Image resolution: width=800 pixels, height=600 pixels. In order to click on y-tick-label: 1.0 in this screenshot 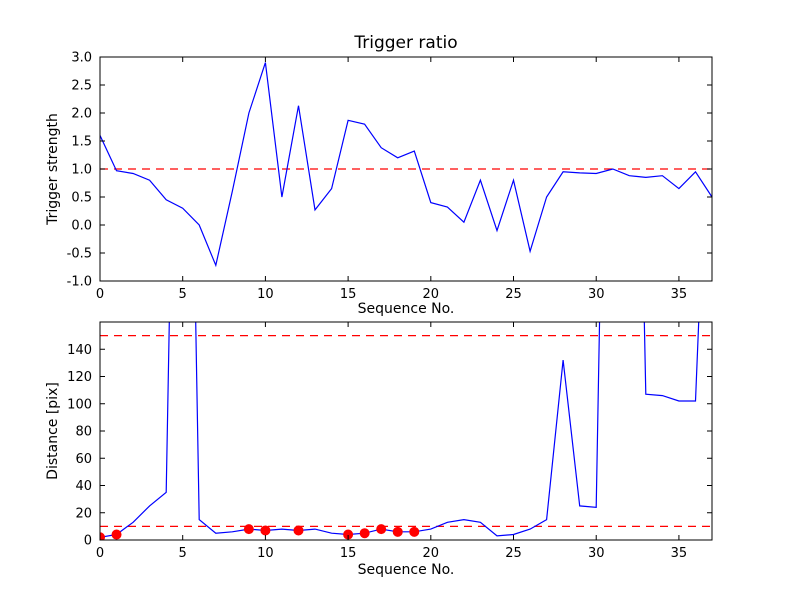, I will do `click(81, 170)`.